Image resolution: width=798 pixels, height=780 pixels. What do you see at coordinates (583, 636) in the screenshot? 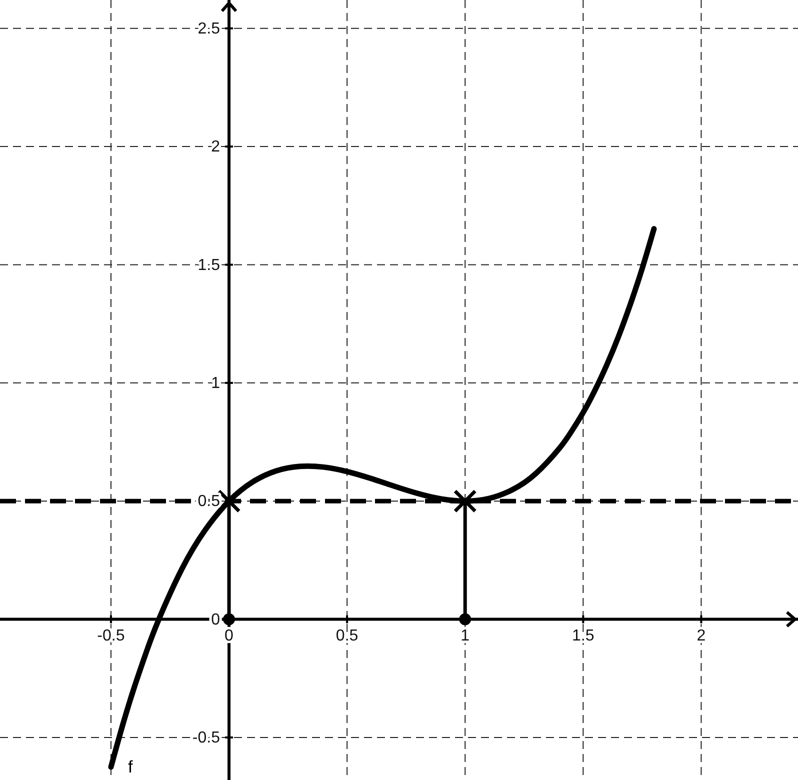
I see `x-tick-label: 1.5` at bounding box center [583, 636].